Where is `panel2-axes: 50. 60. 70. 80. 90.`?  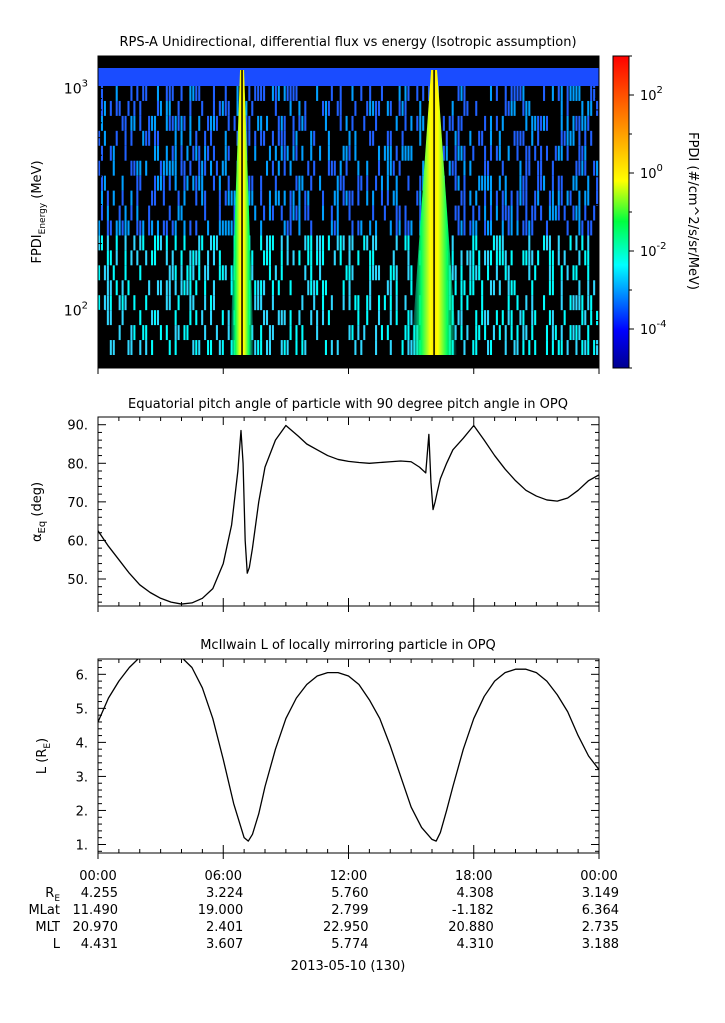
panel2-axes: 50. 60. 70. 80. 90. is located at coordinates (333, 514).